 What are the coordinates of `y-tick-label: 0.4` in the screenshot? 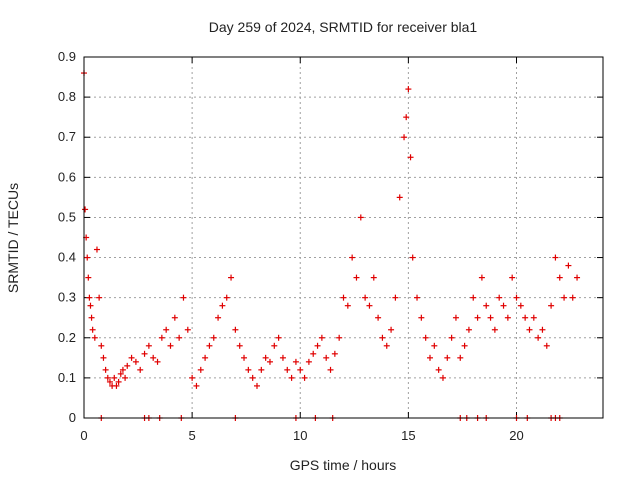 It's located at (67, 257).